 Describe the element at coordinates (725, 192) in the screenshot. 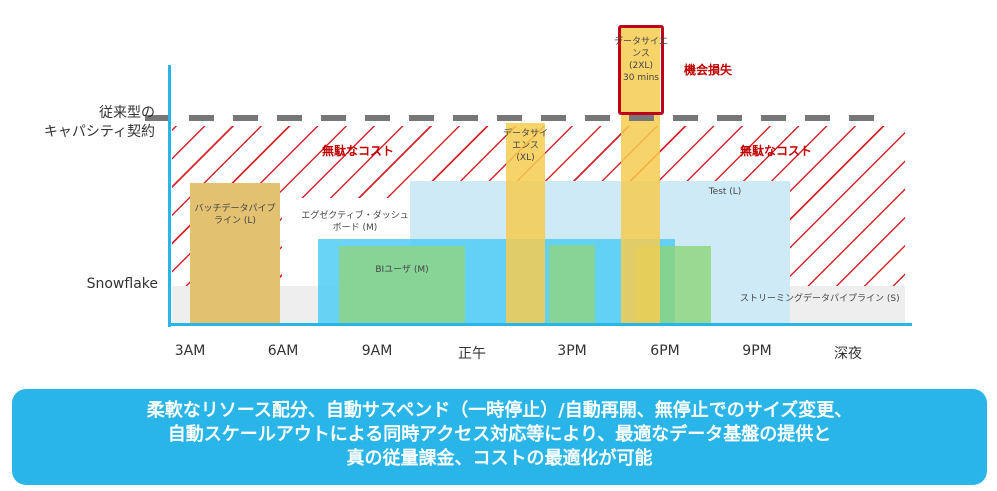

I see `test-label: Test (L)` at that location.